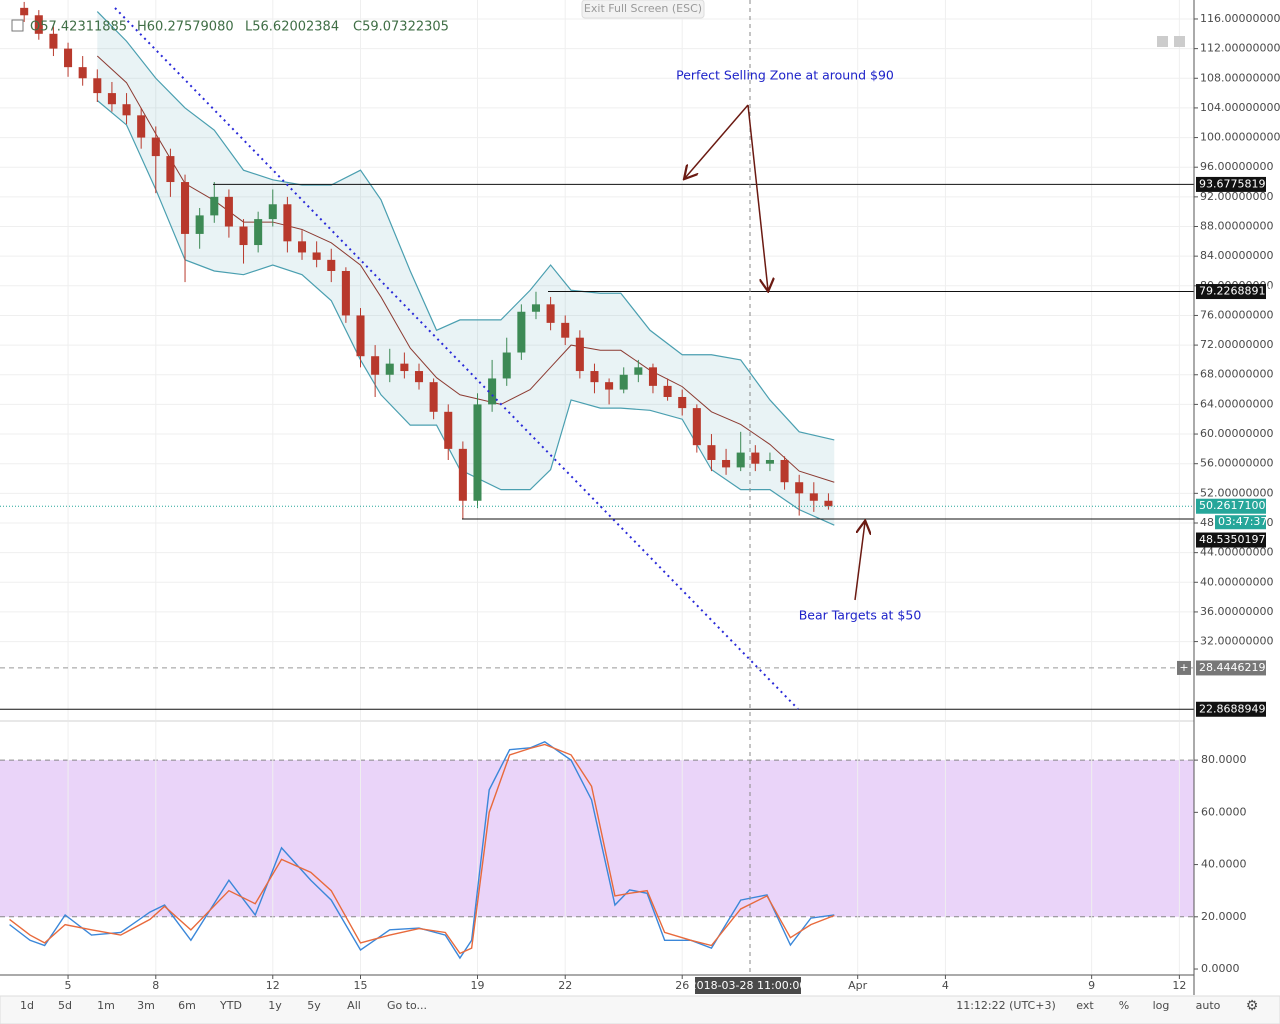 The width and height of the screenshot is (1280, 1024). I want to click on range-button: All, so click(354, 1005).